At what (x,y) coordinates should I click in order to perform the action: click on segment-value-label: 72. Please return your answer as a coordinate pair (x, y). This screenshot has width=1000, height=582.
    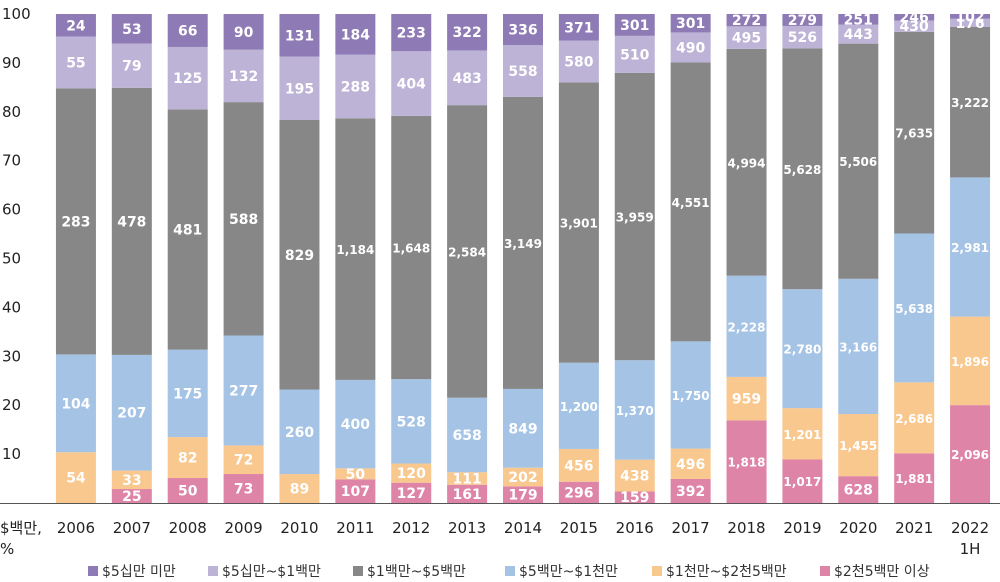
    Looking at the image, I should click on (243, 461).